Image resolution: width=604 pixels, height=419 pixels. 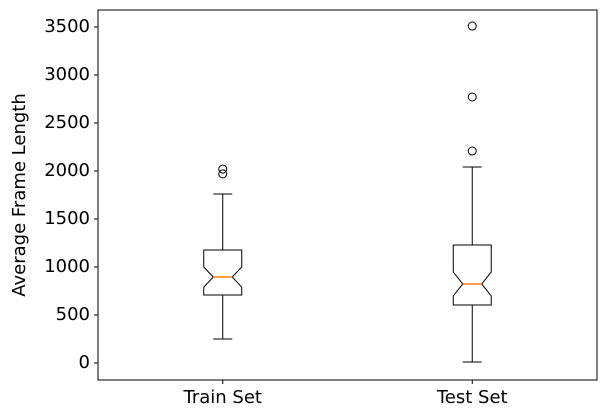 What do you see at coordinates (67, 122) in the screenshot?
I see `y-tick-label: 2500` at bounding box center [67, 122].